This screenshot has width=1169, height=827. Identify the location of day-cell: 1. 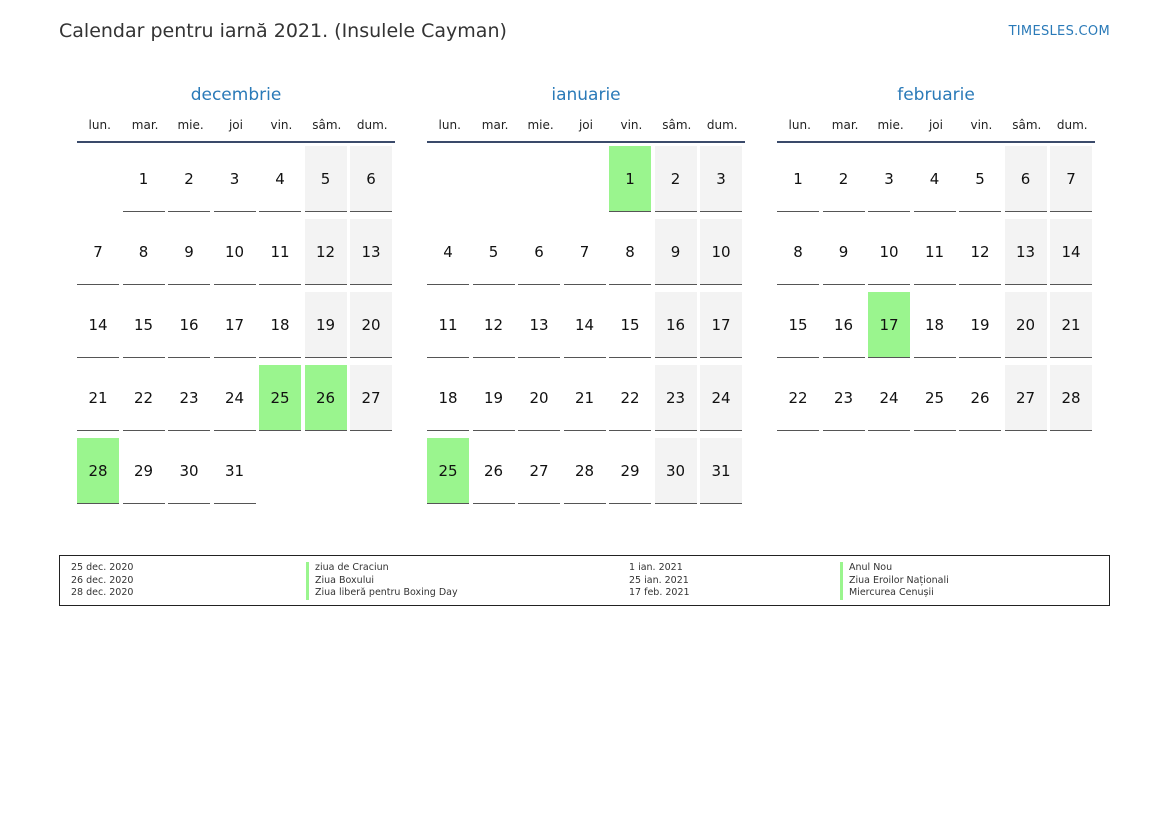
(798, 179).